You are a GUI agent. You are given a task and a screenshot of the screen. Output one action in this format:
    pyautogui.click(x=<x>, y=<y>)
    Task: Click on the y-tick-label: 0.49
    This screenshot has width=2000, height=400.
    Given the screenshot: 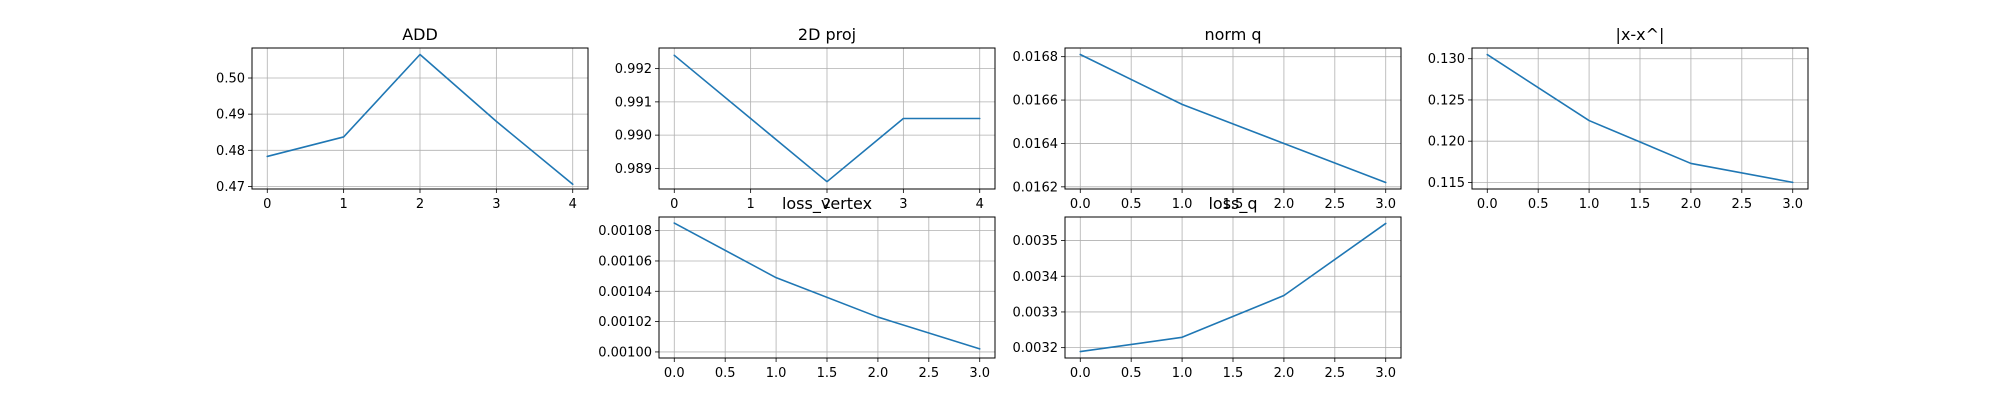 What is the action you would take?
    pyautogui.click(x=230, y=115)
    